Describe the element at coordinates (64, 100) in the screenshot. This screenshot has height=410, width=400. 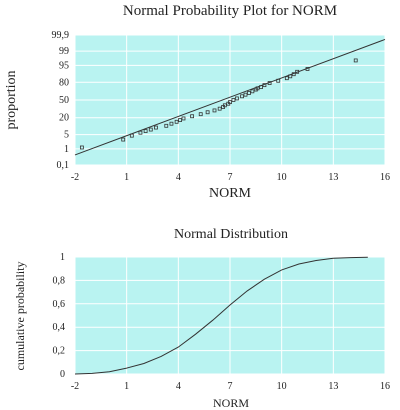
I see `y-tick-label: 50` at that location.